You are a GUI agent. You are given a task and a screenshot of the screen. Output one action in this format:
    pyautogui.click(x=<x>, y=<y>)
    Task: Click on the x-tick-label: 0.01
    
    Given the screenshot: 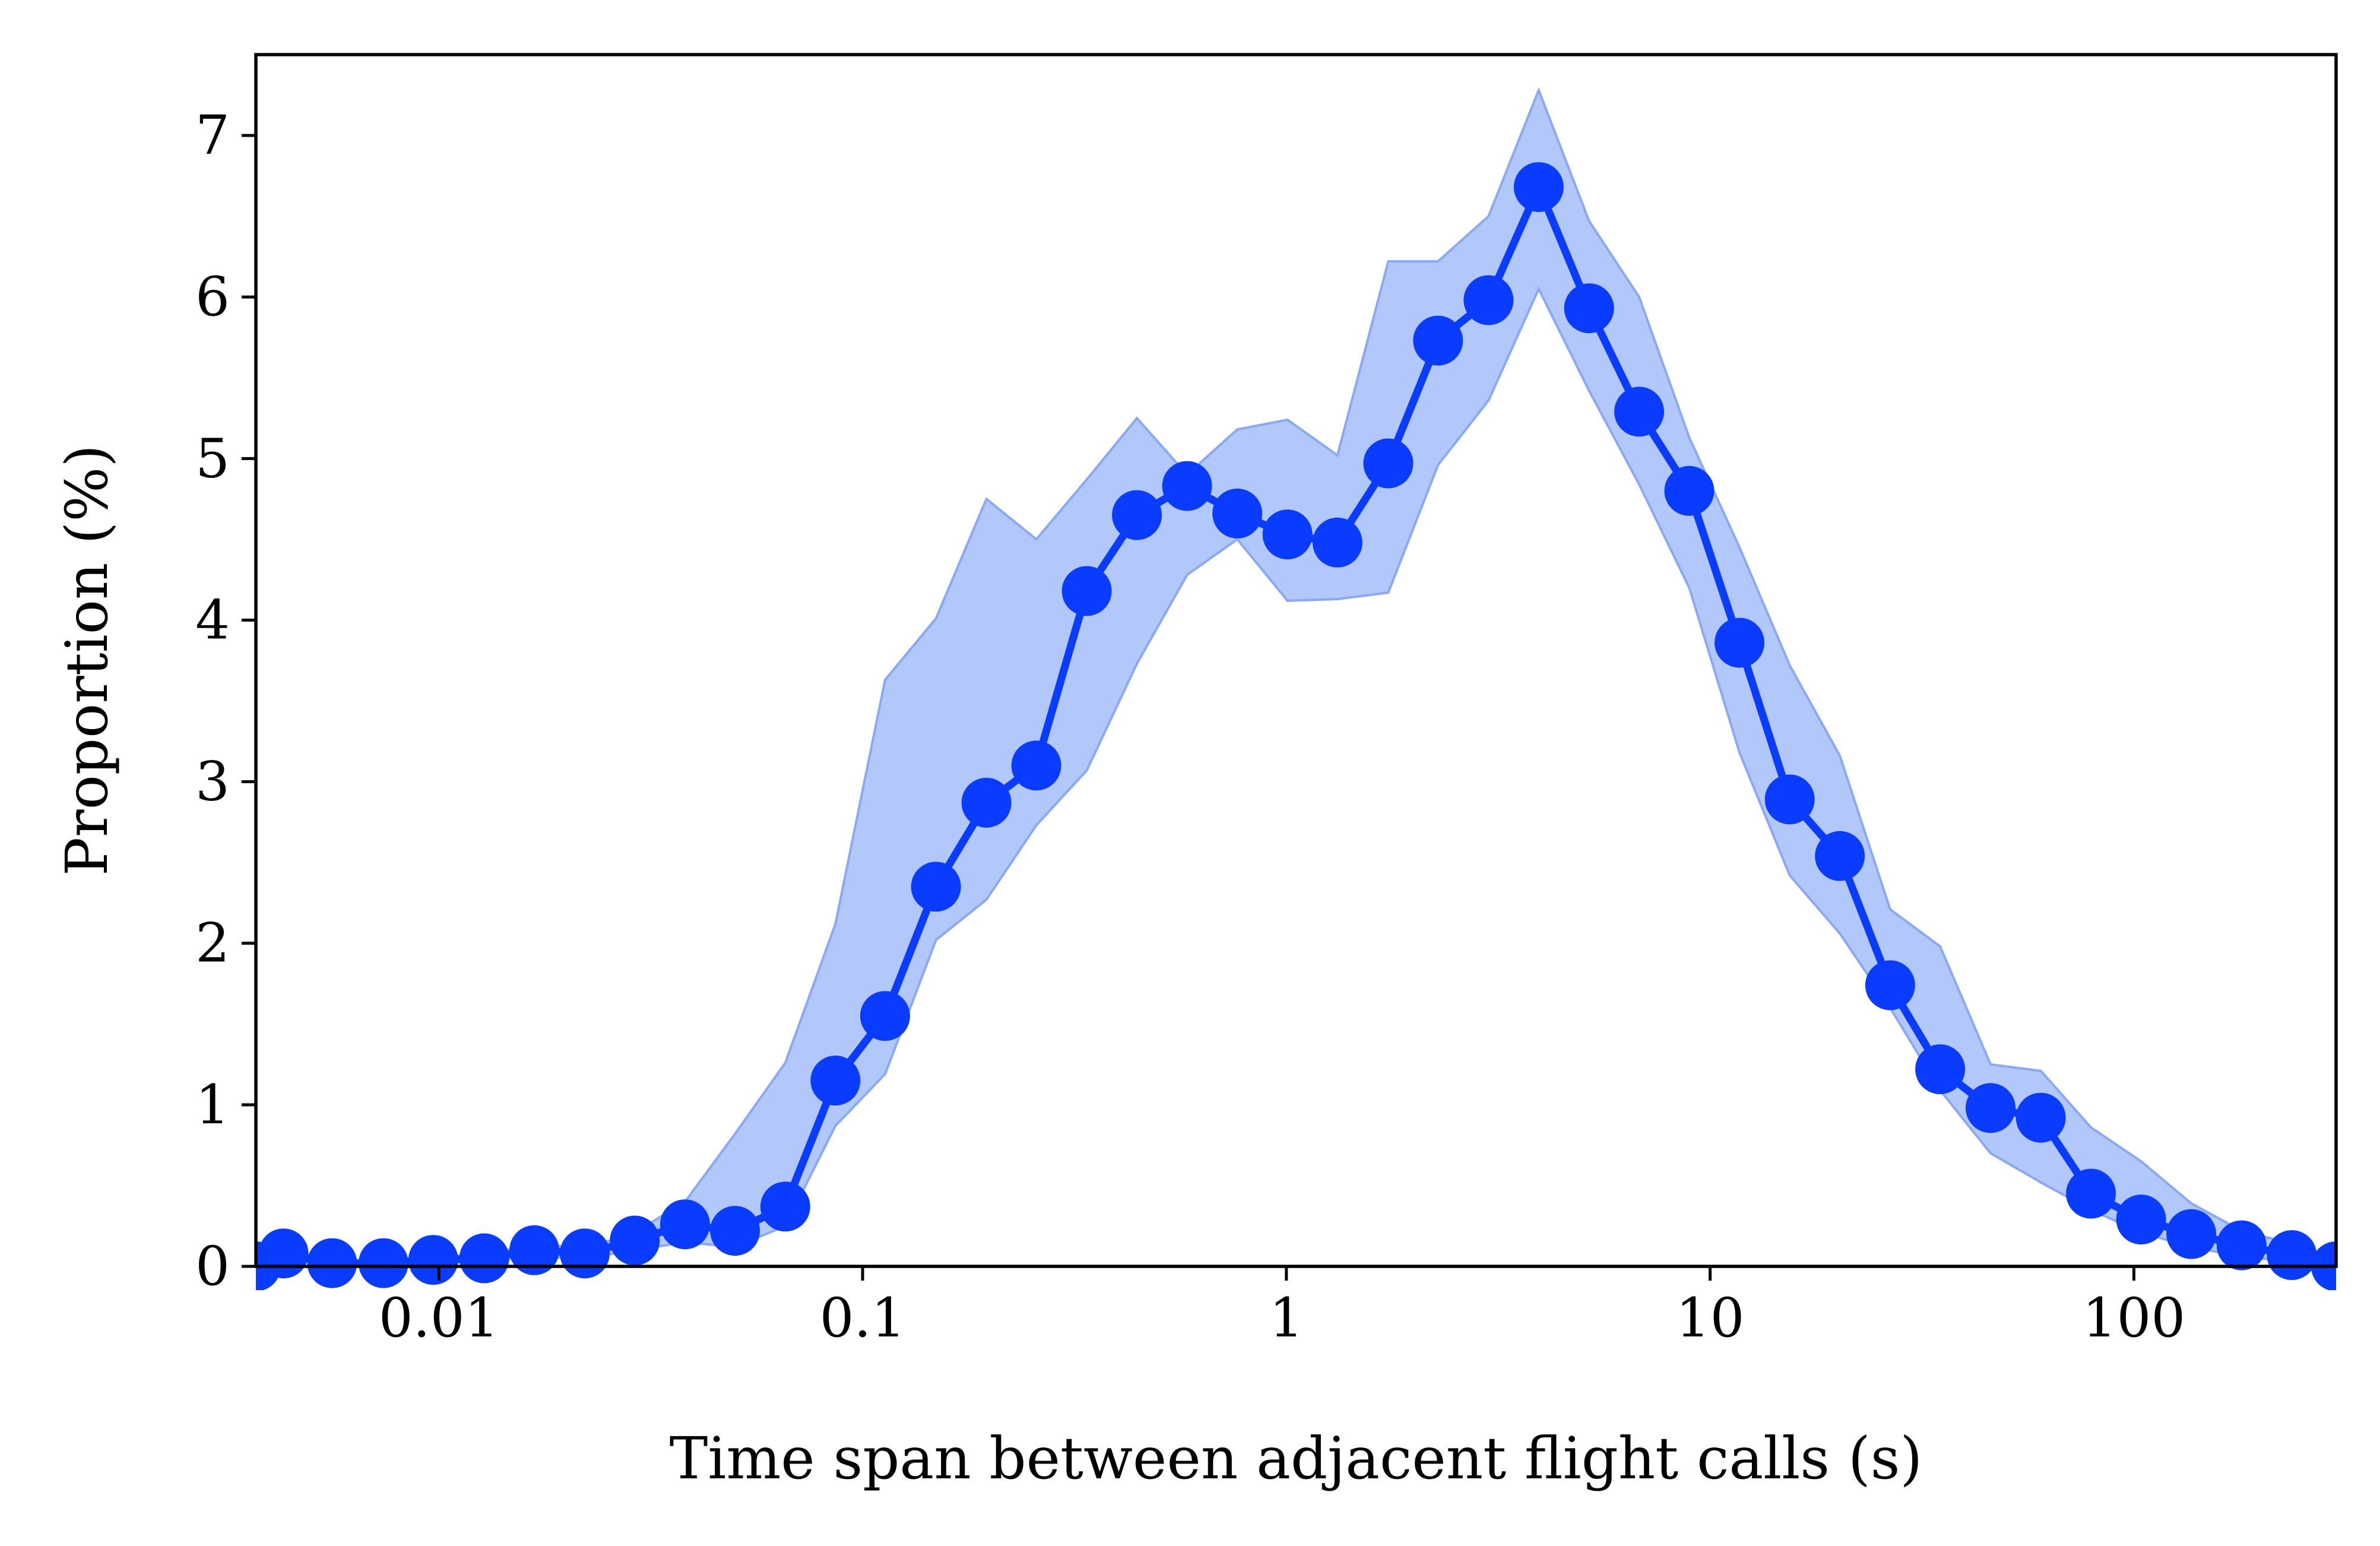 What is the action you would take?
    pyautogui.click(x=439, y=1318)
    